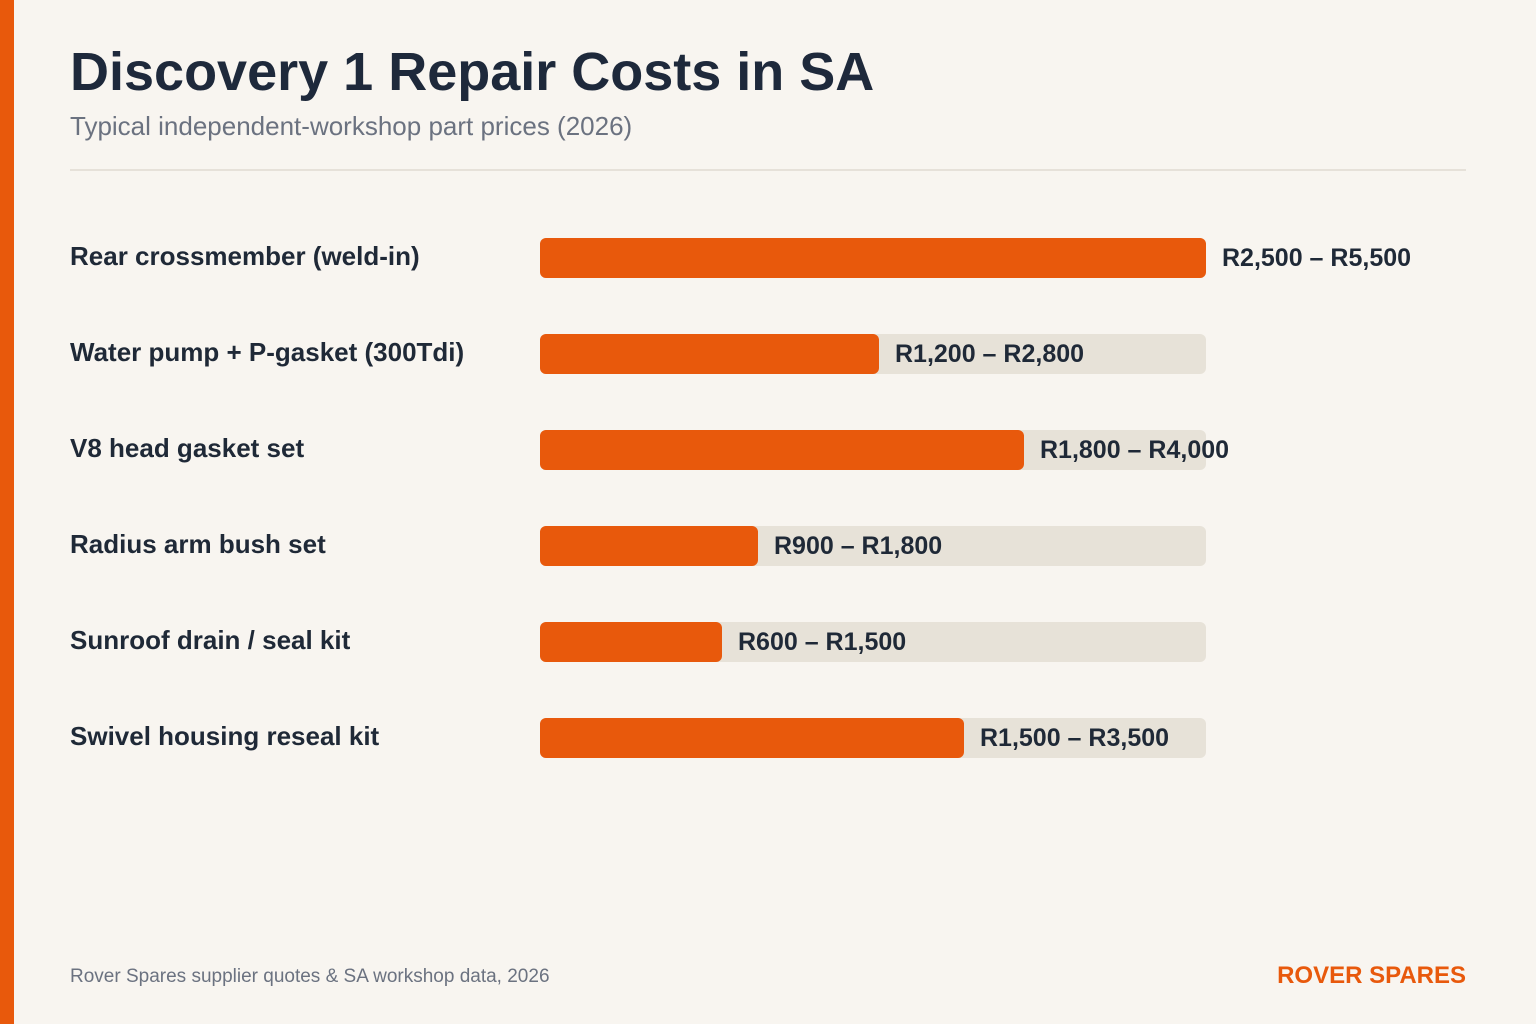 This screenshot has height=1024, width=1536. I want to click on bar-value-label: R1,200 – R2,800, so click(990, 354).